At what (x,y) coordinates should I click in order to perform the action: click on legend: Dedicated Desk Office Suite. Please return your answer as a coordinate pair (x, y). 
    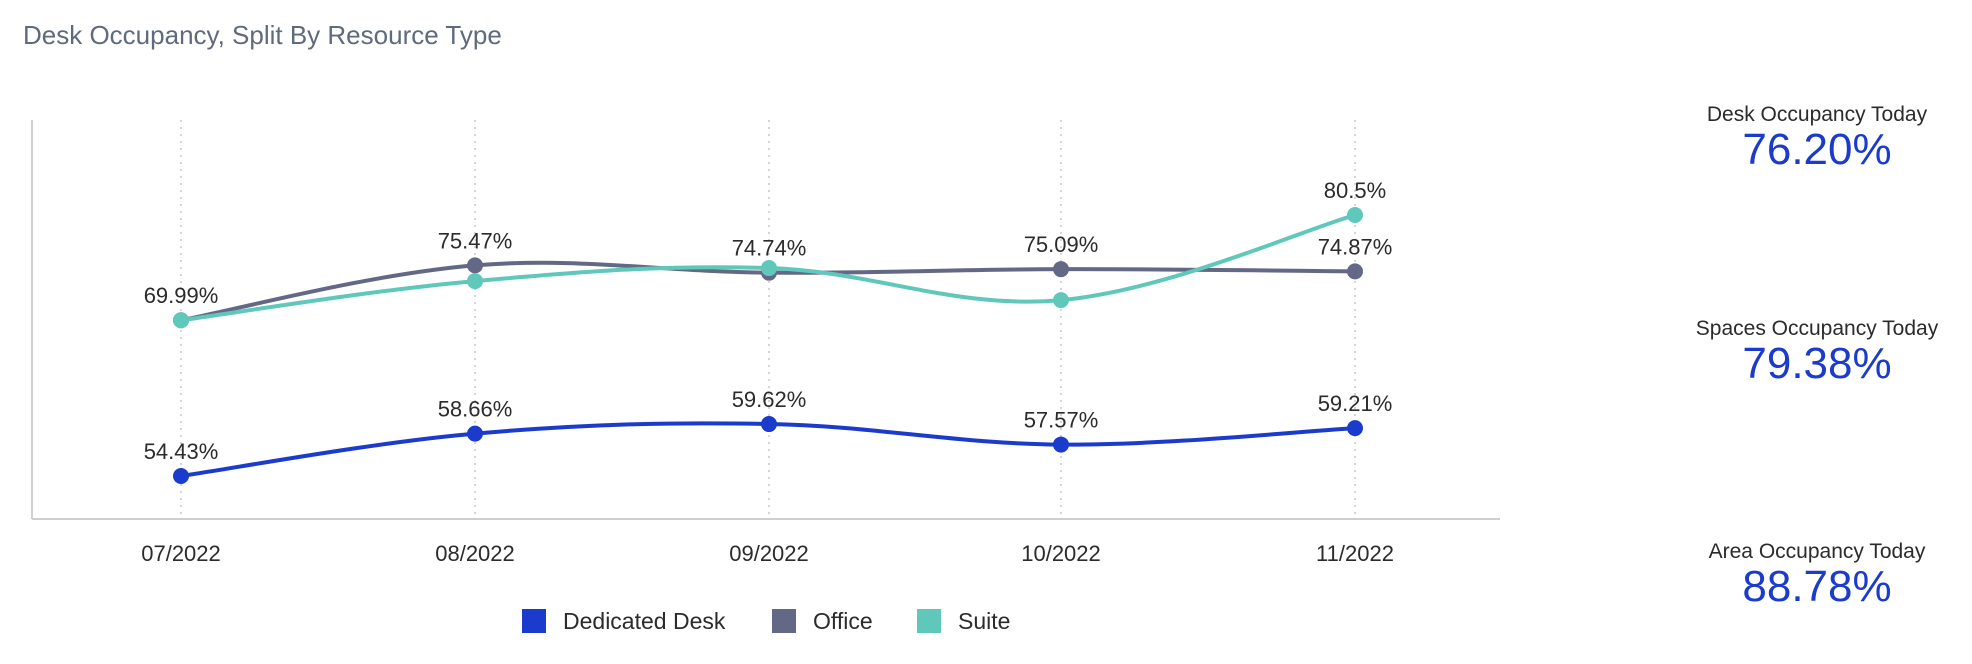
    Looking at the image, I should click on (766, 621).